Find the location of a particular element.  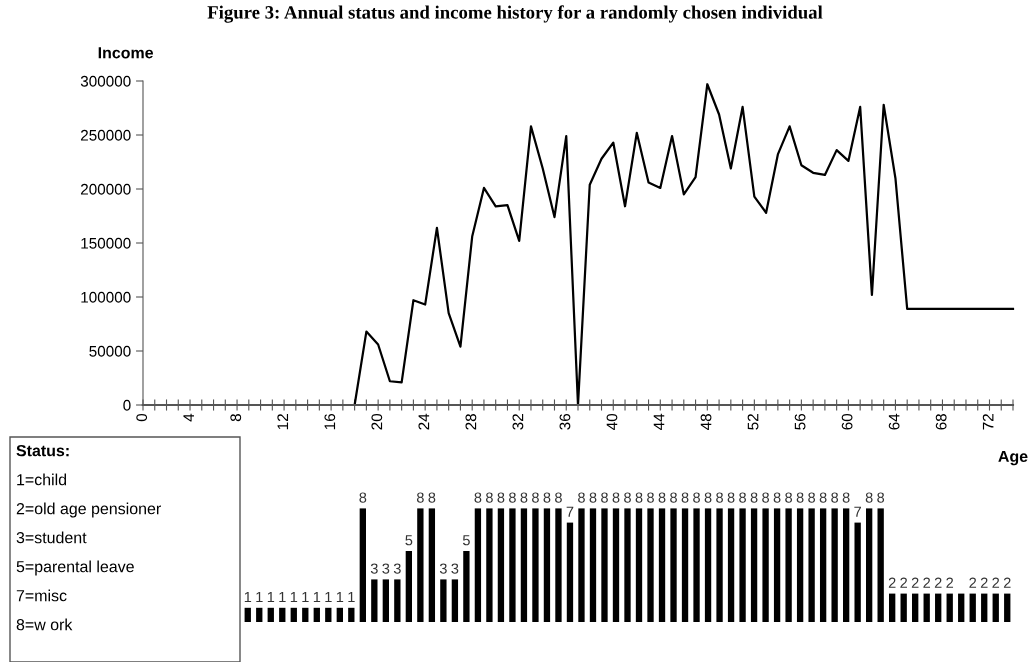

x-tick-label: 24 is located at coordinates (424, 421).